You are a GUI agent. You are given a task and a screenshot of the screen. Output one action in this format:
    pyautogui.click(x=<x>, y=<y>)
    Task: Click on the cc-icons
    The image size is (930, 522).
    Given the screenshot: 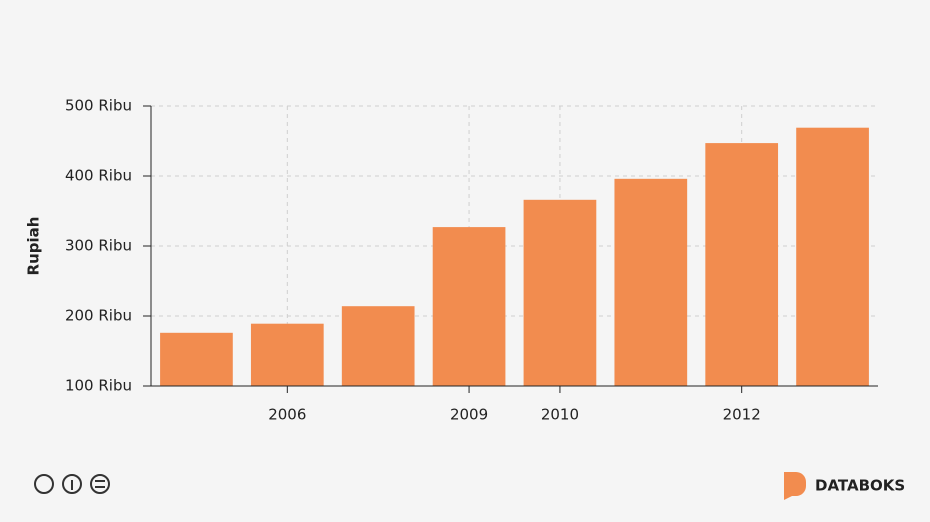 What is the action you would take?
    pyautogui.click(x=72, y=484)
    